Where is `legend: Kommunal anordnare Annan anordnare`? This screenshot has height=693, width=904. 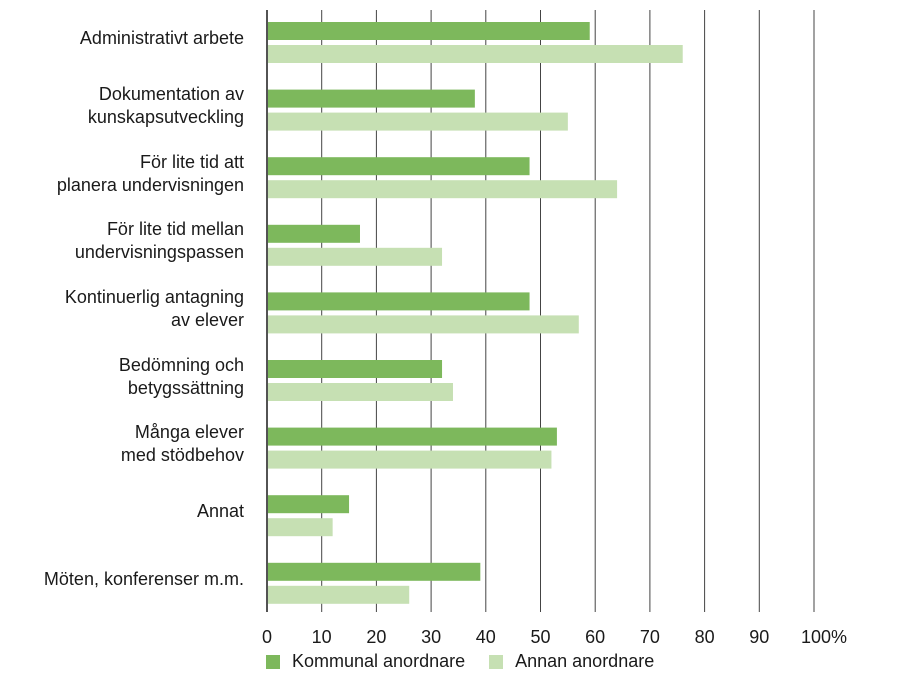
legend: Kommunal anordnare Annan anordnare is located at coordinates (472, 661).